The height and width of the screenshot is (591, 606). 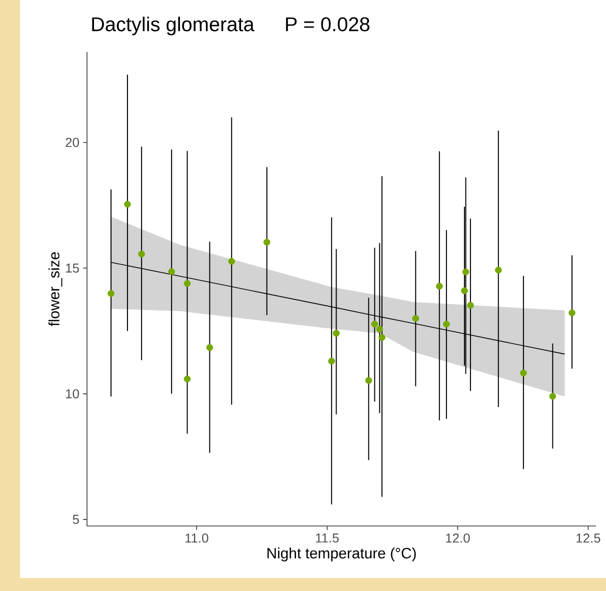 I want to click on y-tick-label: 10, so click(x=72, y=393).